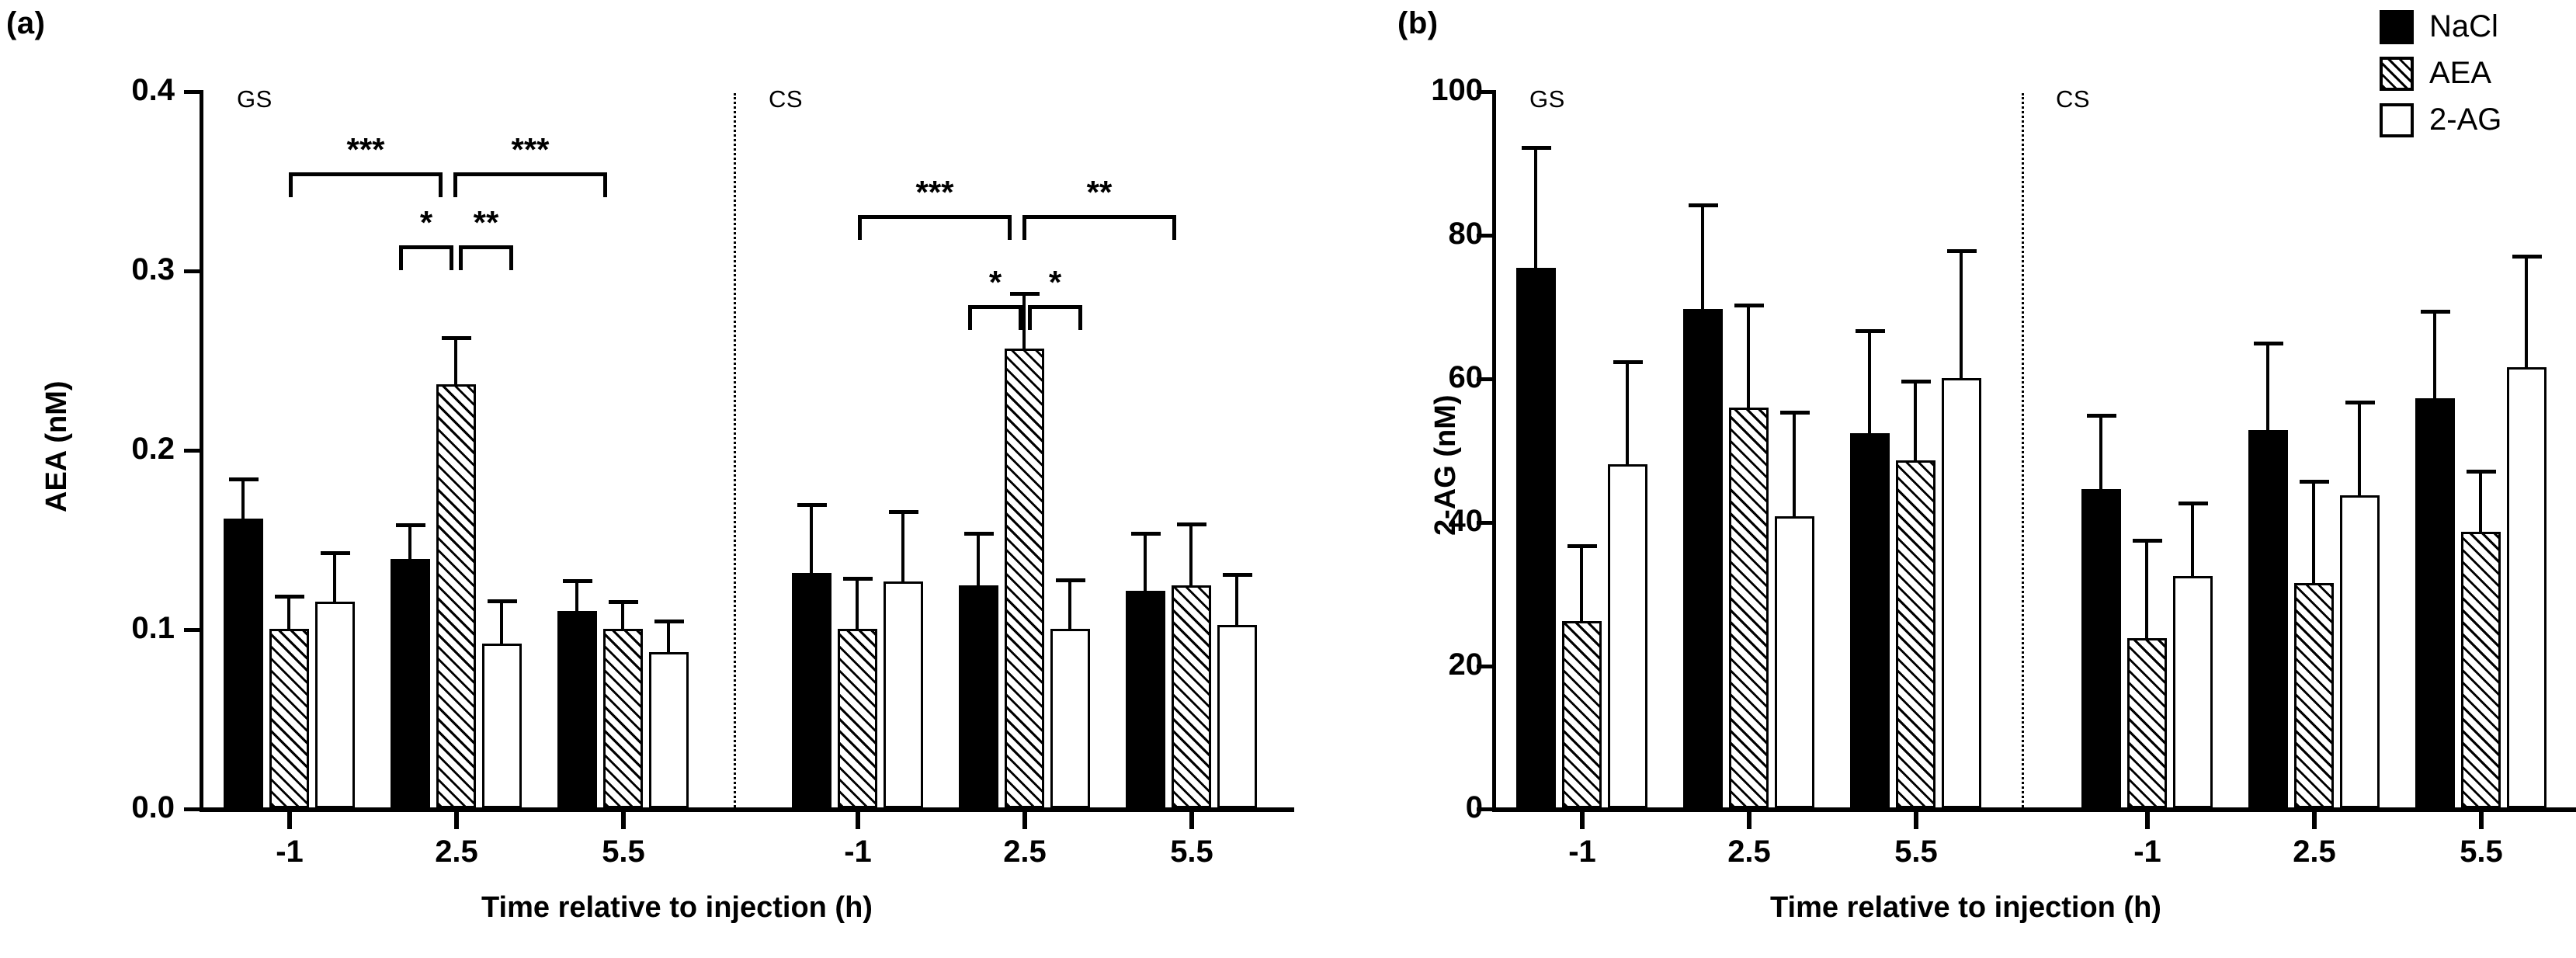 The image size is (2576, 958). I want to click on sig-stars-a-cs-outer-1: ***, so click(934, 192).